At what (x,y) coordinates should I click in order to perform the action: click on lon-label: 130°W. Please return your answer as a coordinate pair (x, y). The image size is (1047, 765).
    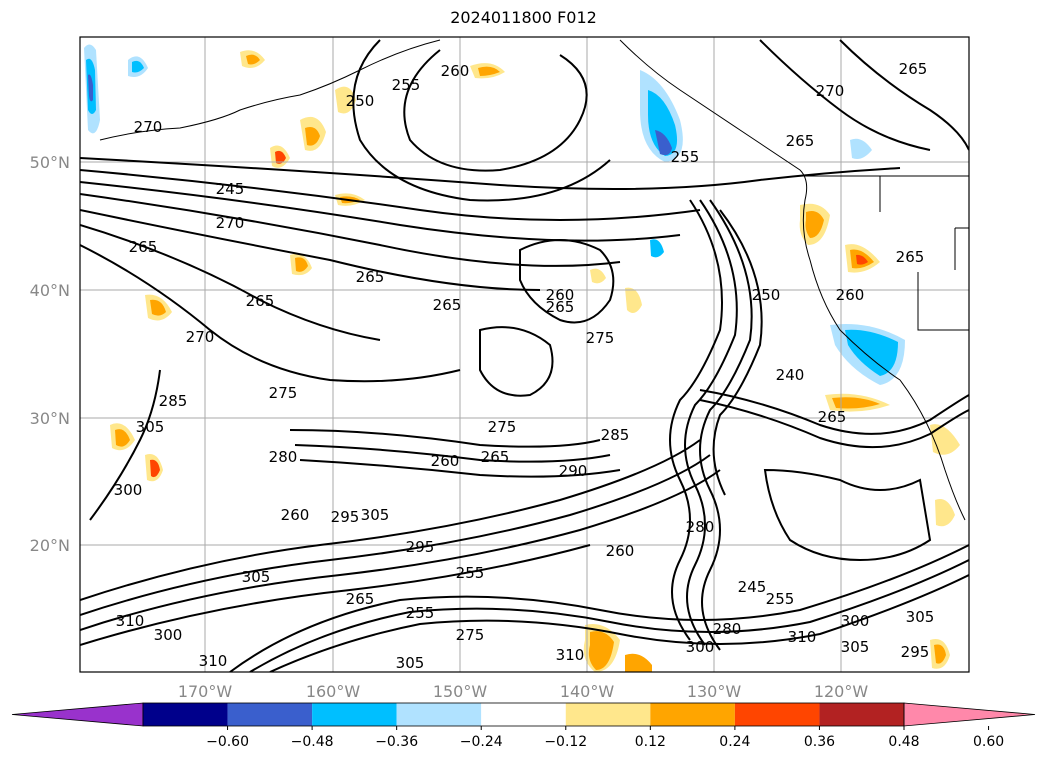
    Looking at the image, I should click on (714, 691).